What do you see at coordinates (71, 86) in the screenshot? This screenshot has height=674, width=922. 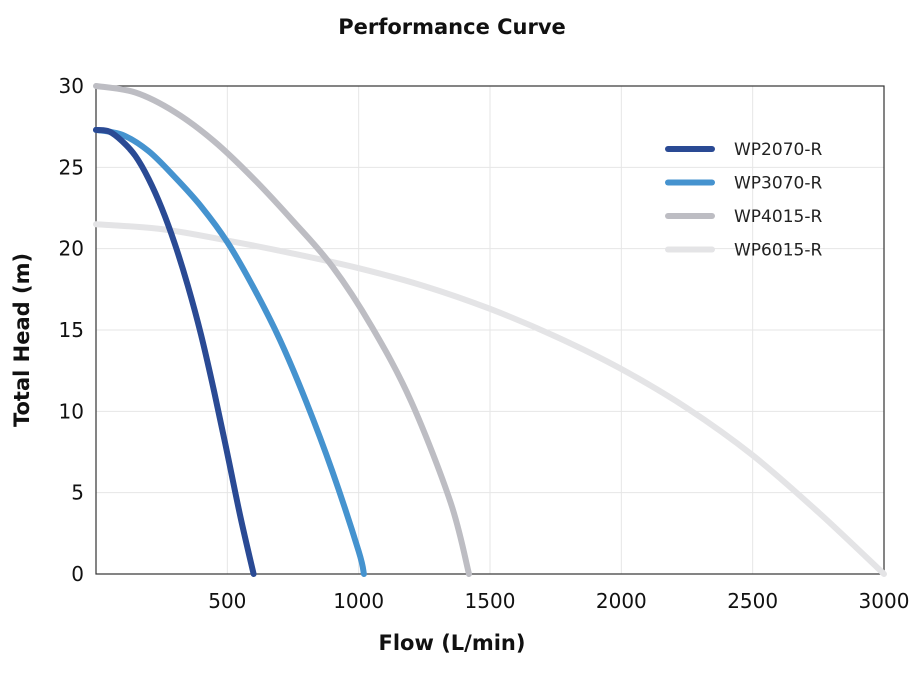 I see `y-tick-label: 30` at bounding box center [71, 86].